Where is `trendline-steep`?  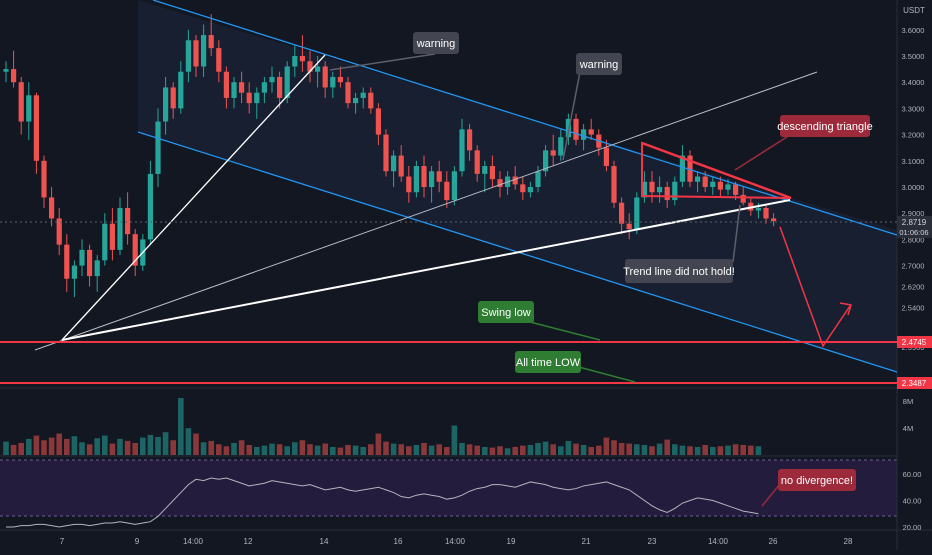
trendline-steep is located at coordinates (193, 197).